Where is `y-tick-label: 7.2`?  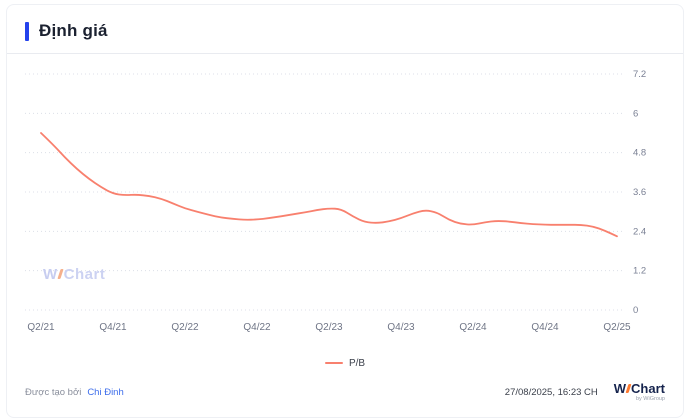
y-tick-label: 7.2 is located at coordinates (639, 74).